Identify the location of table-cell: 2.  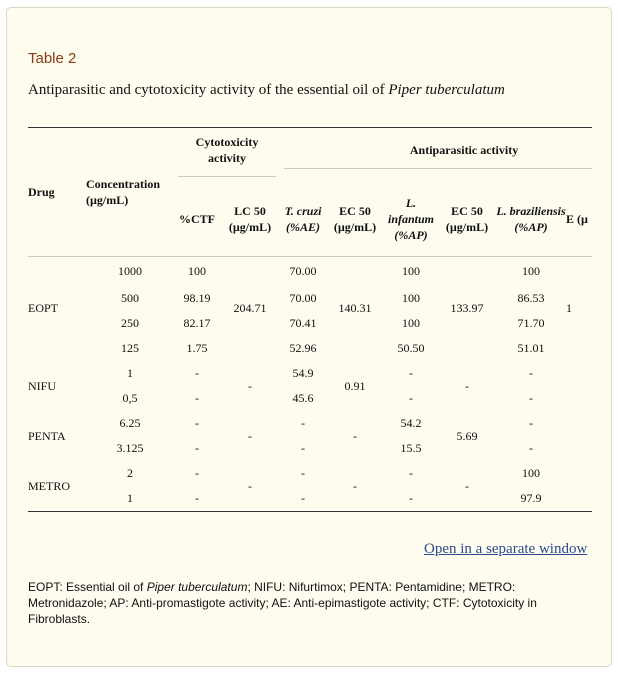
(130, 473).